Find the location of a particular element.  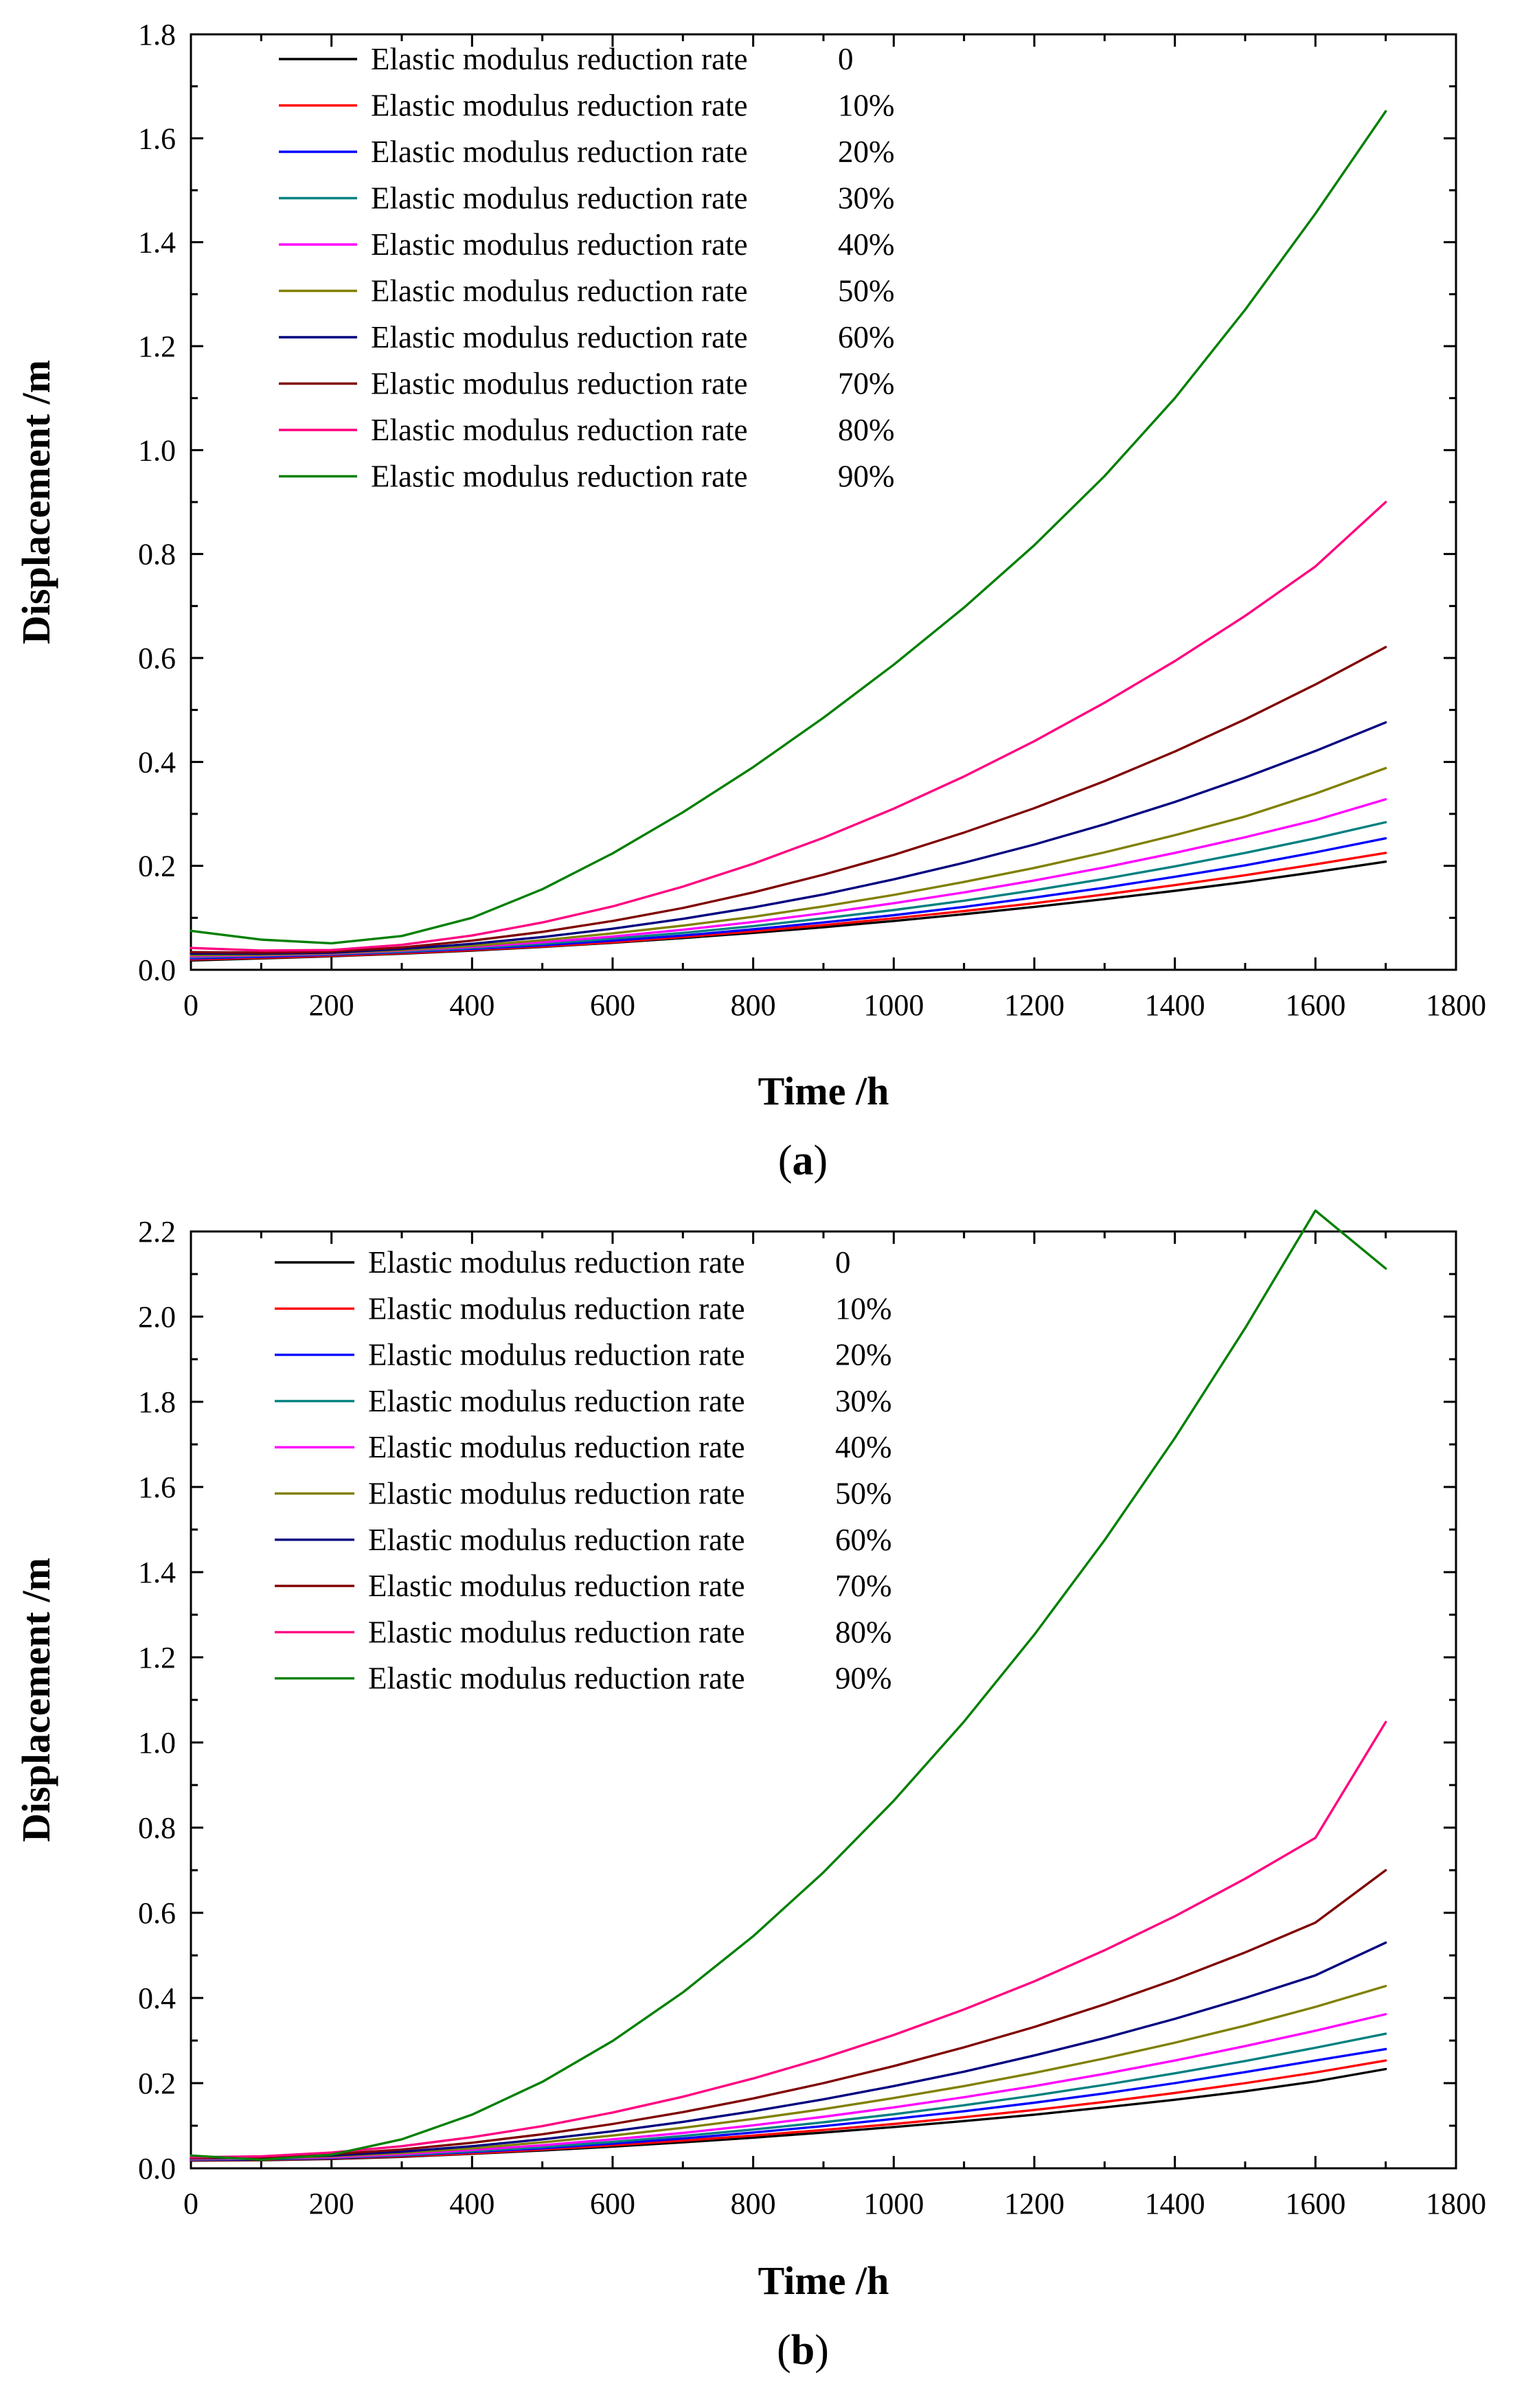

panel-label: (a) is located at coordinates (803, 1160).